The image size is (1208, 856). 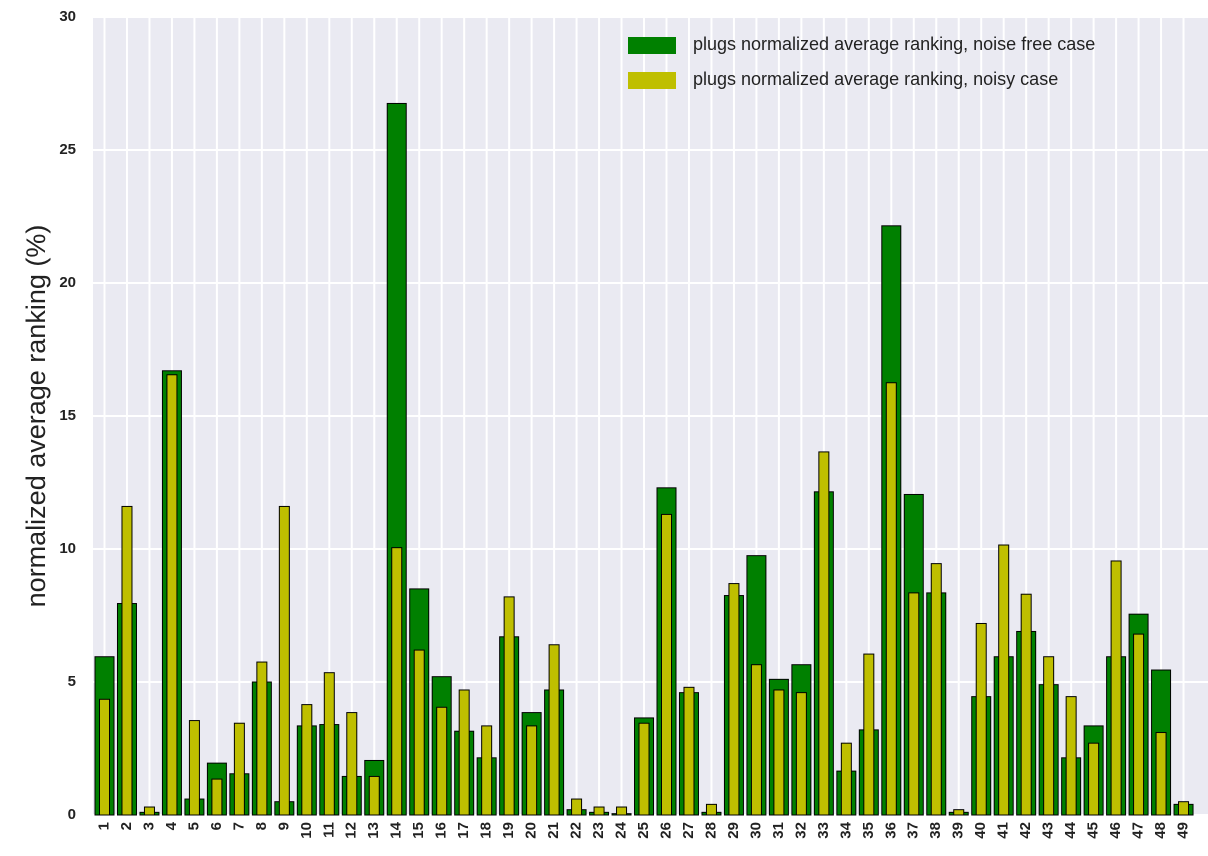 I want to click on x-tick-label: 25, so click(x=643, y=830).